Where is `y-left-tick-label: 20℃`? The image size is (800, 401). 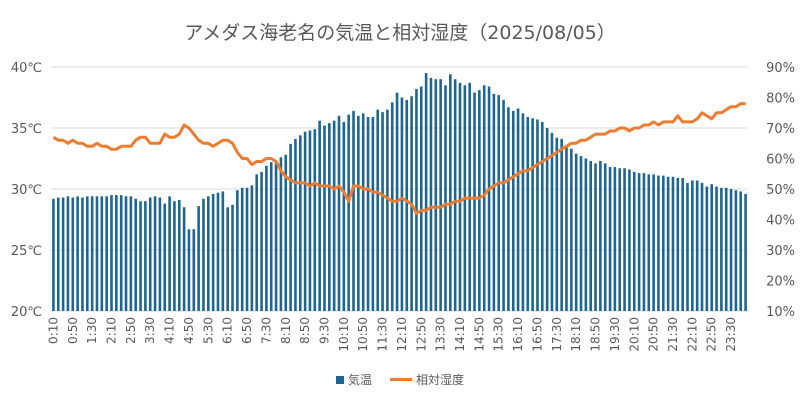
y-left-tick-label: 20℃ is located at coordinates (26, 312).